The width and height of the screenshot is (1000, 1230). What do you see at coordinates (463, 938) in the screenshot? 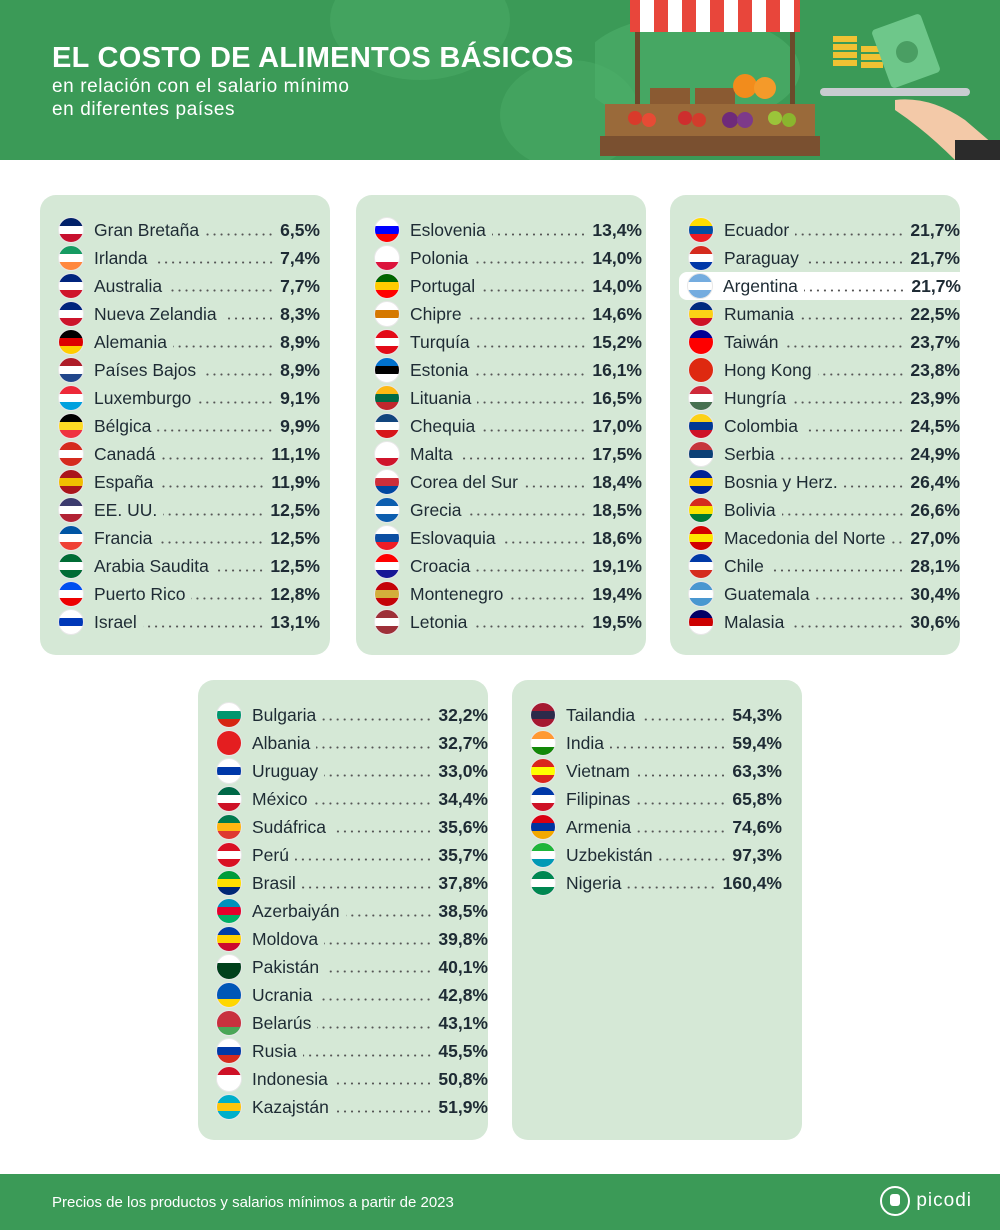
I see `cost-percentage: 39,8%` at bounding box center [463, 938].